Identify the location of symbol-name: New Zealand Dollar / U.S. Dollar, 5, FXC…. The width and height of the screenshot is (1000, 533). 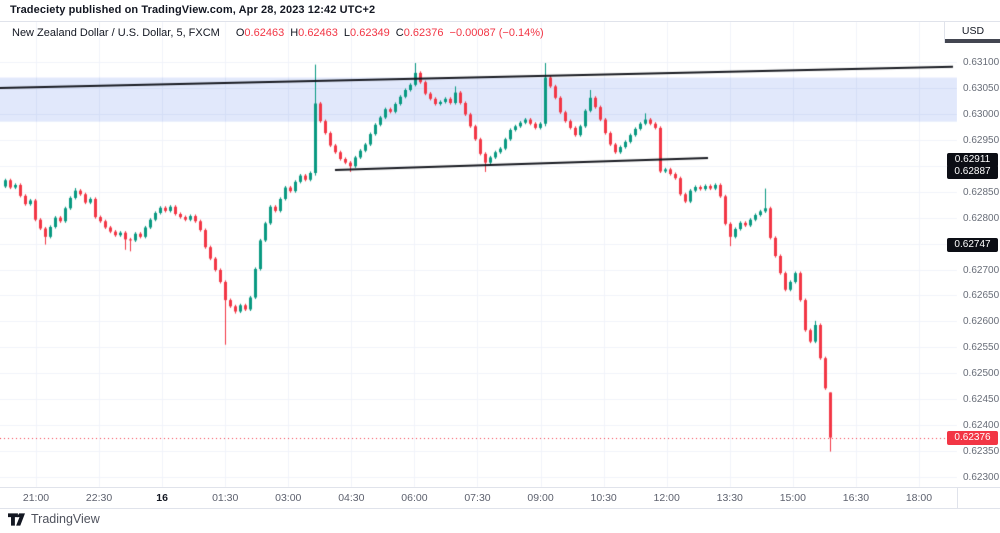
(116, 33).